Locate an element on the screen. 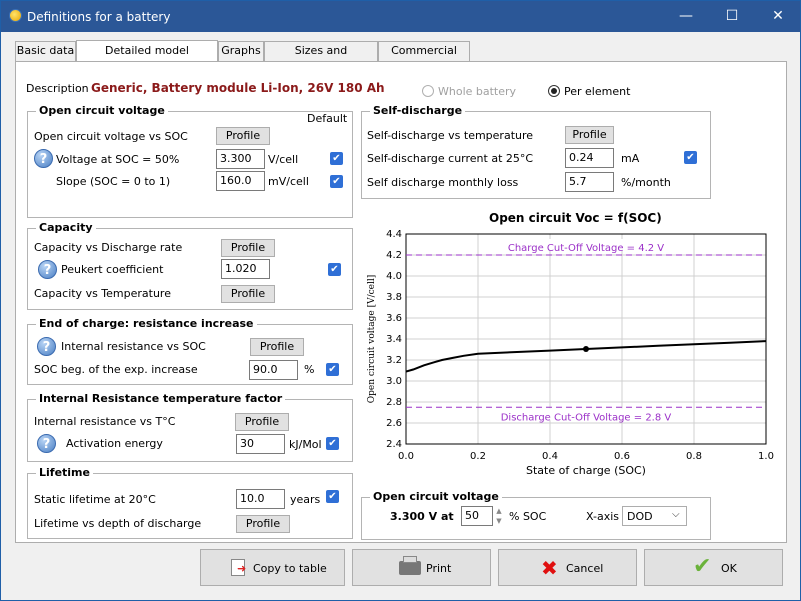 The image size is (801, 601). activation-input: 30 is located at coordinates (260, 444).